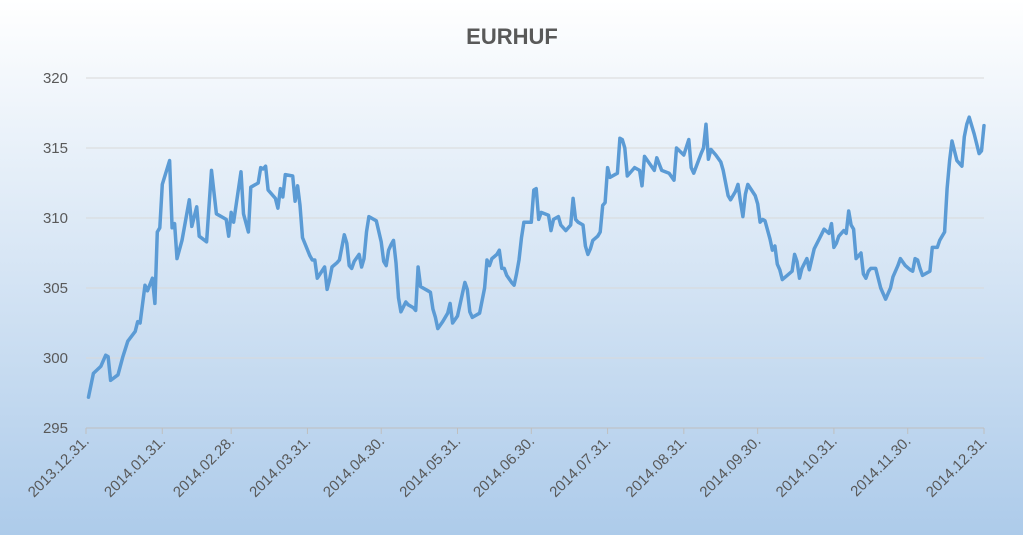 The width and height of the screenshot is (1023, 540). Describe the element at coordinates (55, 358) in the screenshot. I see `y-tick-label: 300` at that location.